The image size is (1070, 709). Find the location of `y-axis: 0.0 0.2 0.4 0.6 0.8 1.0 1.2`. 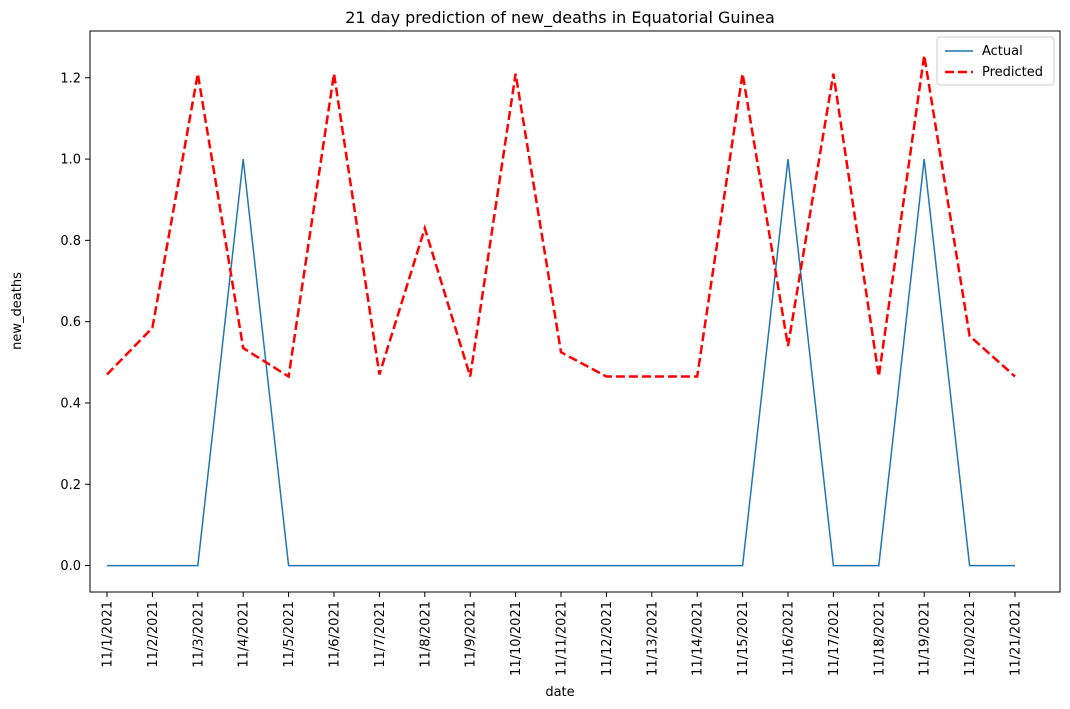

y-axis: 0.0 0.2 0.4 0.6 0.8 1.0 1.2 is located at coordinates (75, 322).